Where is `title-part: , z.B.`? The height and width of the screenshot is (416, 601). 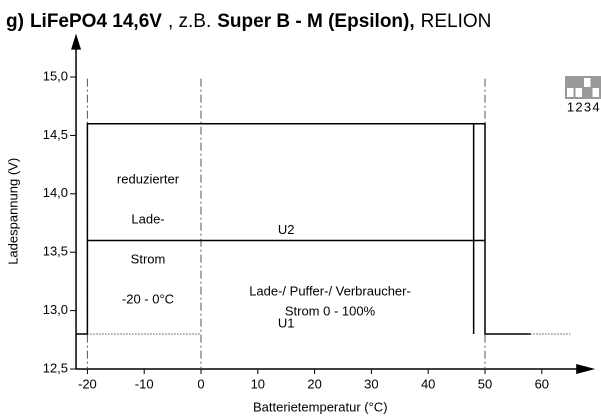 title-part: , z.B. is located at coordinates (189, 21).